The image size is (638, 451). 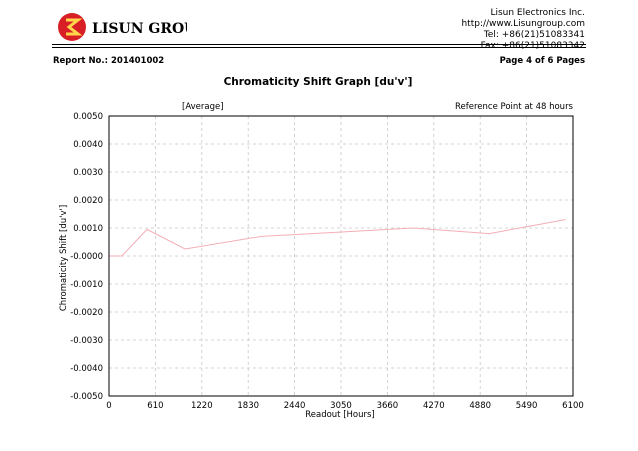 I want to click on y-tick-label: 0.0040, so click(x=88, y=145).